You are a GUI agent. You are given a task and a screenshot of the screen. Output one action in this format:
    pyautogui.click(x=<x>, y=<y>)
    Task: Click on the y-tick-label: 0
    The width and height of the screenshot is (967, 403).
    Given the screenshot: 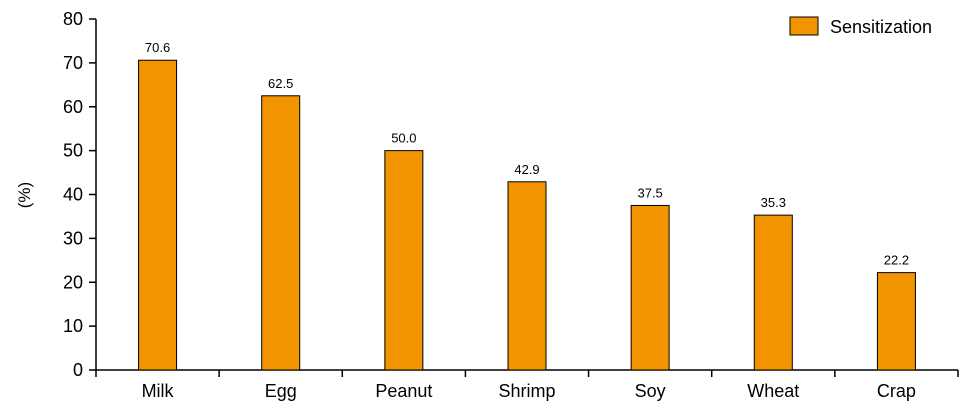 What is the action you would take?
    pyautogui.click(x=78, y=370)
    